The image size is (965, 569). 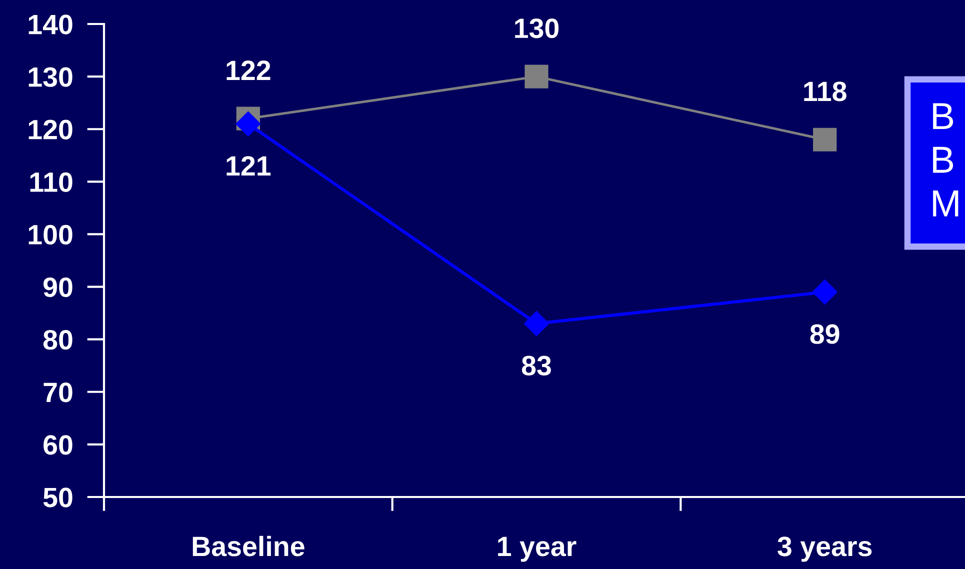 What do you see at coordinates (248, 546) in the screenshot?
I see `x-tick-label: Baseline` at bounding box center [248, 546].